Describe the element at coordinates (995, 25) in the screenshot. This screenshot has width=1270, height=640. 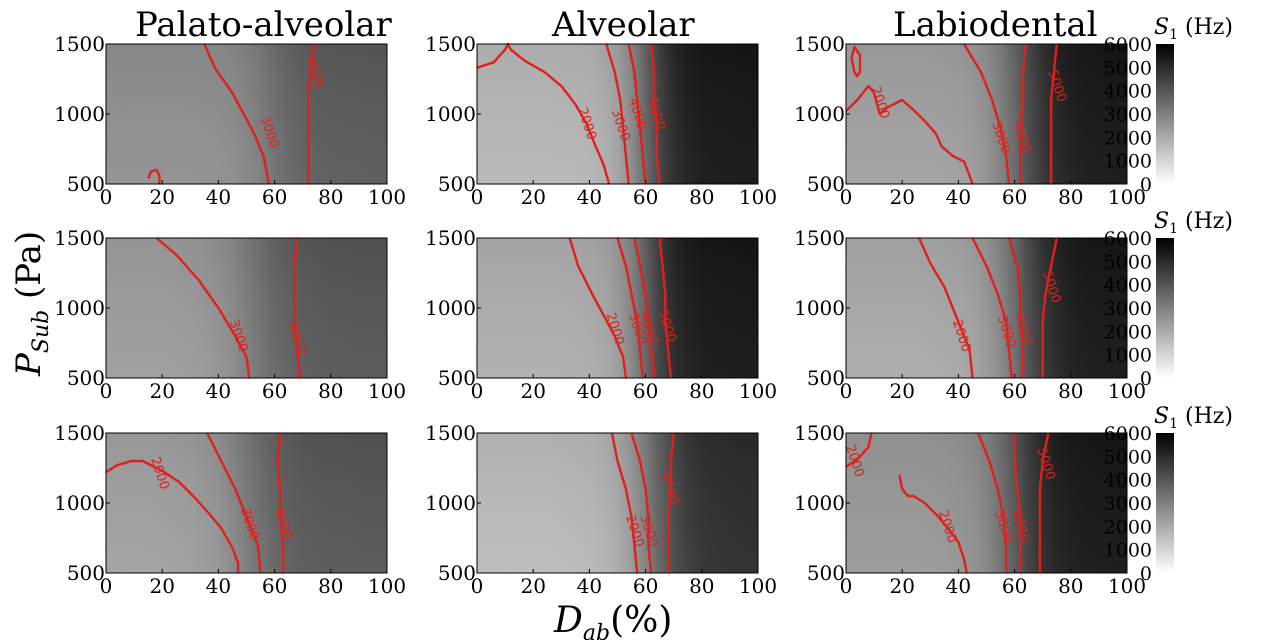
I see `column-title-labiodental: Labiodental` at that location.